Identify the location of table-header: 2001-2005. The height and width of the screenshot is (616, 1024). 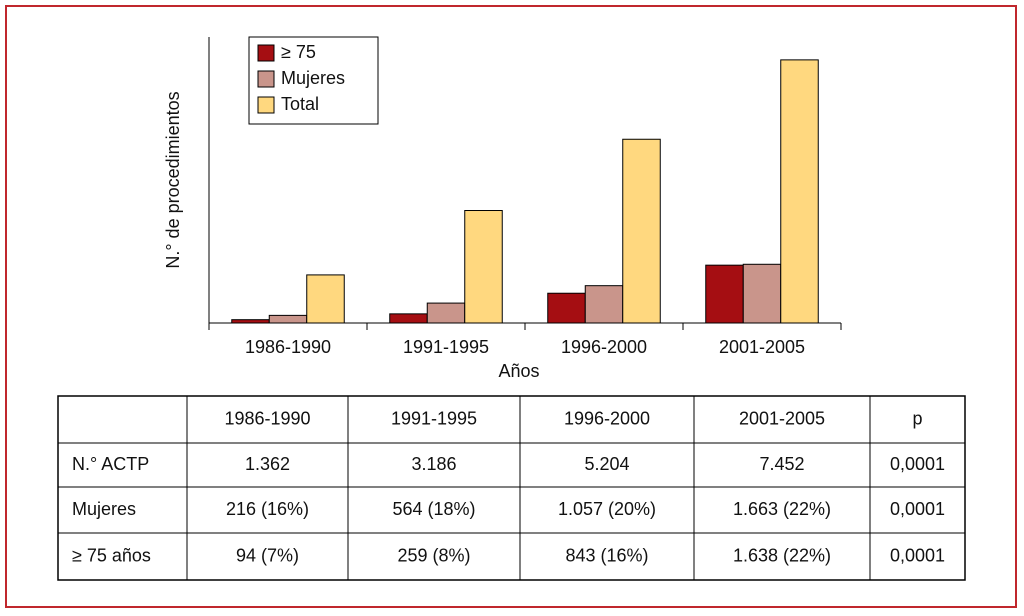
(782, 418).